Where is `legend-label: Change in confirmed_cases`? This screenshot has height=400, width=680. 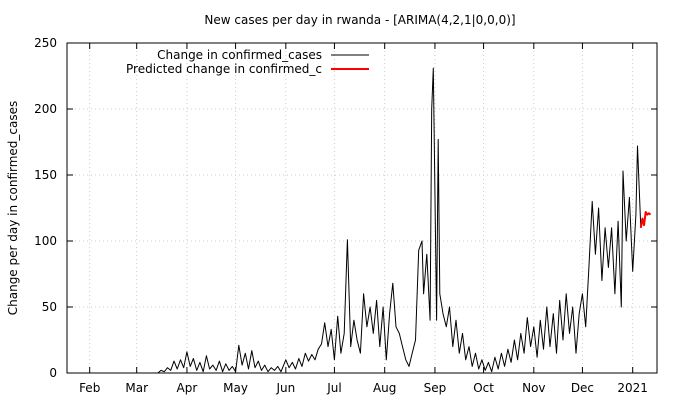
legend-label: Change in confirmed_cases is located at coordinates (239, 55).